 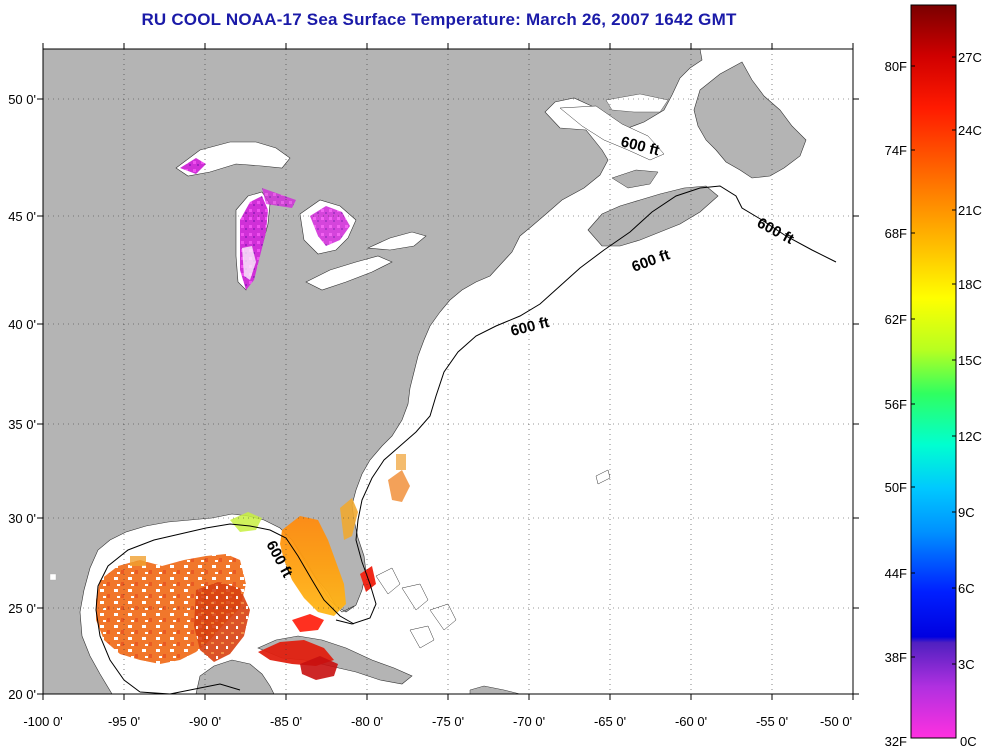 What do you see at coordinates (970, 436) in the screenshot?
I see `celsius-label: 12C` at bounding box center [970, 436].